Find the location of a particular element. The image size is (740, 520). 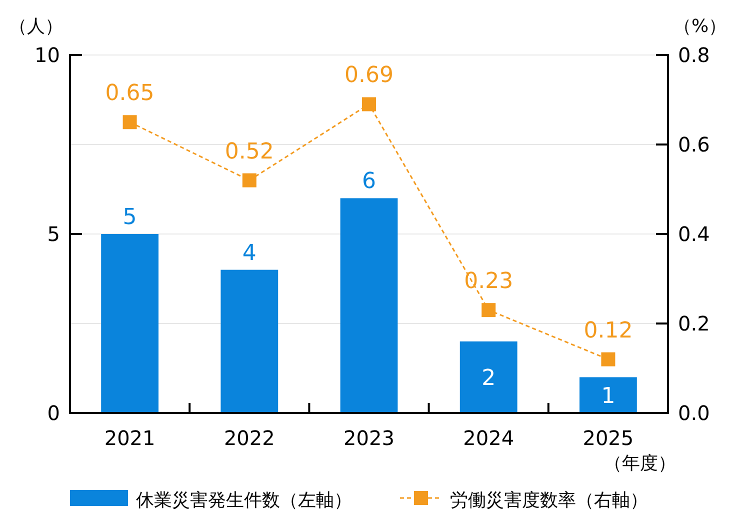

legend-label: 労働災害度数率（右軸） is located at coordinates (549, 500).